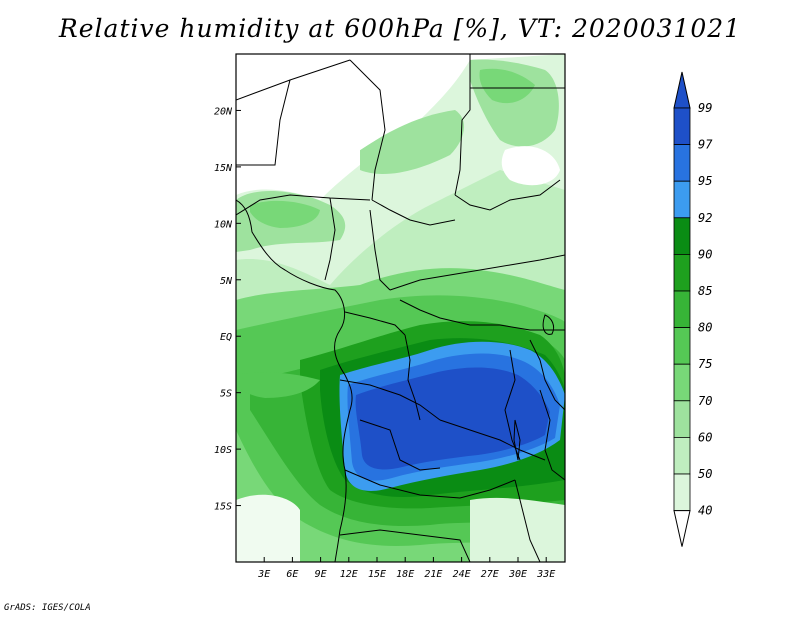 The height and width of the screenshot is (618, 800). What do you see at coordinates (705, 291) in the screenshot?
I see `colorbar-label: 85` at bounding box center [705, 291].